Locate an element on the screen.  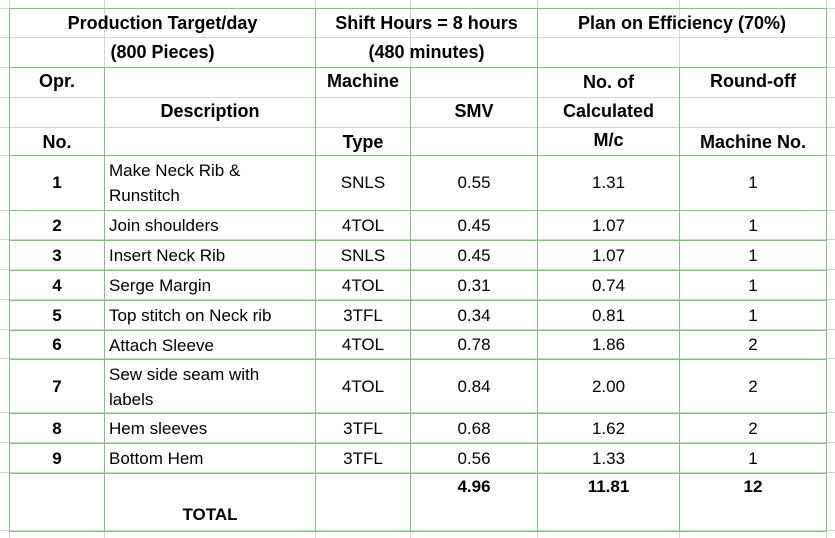
table-row: 3 Insert Neck Rib SNLS 0.45 1.07 1 is located at coordinates (418, 255).